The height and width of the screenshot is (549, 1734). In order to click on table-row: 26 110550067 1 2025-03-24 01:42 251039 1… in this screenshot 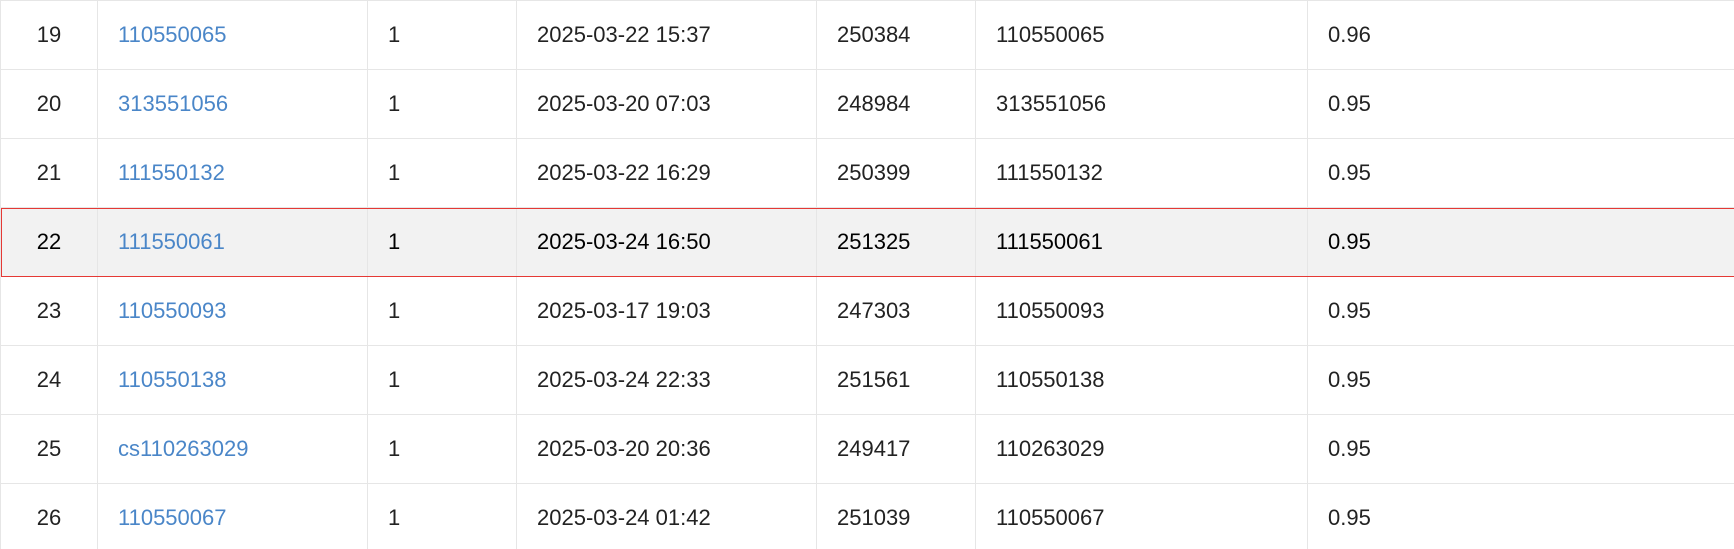, I will do `click(867, 516)`.